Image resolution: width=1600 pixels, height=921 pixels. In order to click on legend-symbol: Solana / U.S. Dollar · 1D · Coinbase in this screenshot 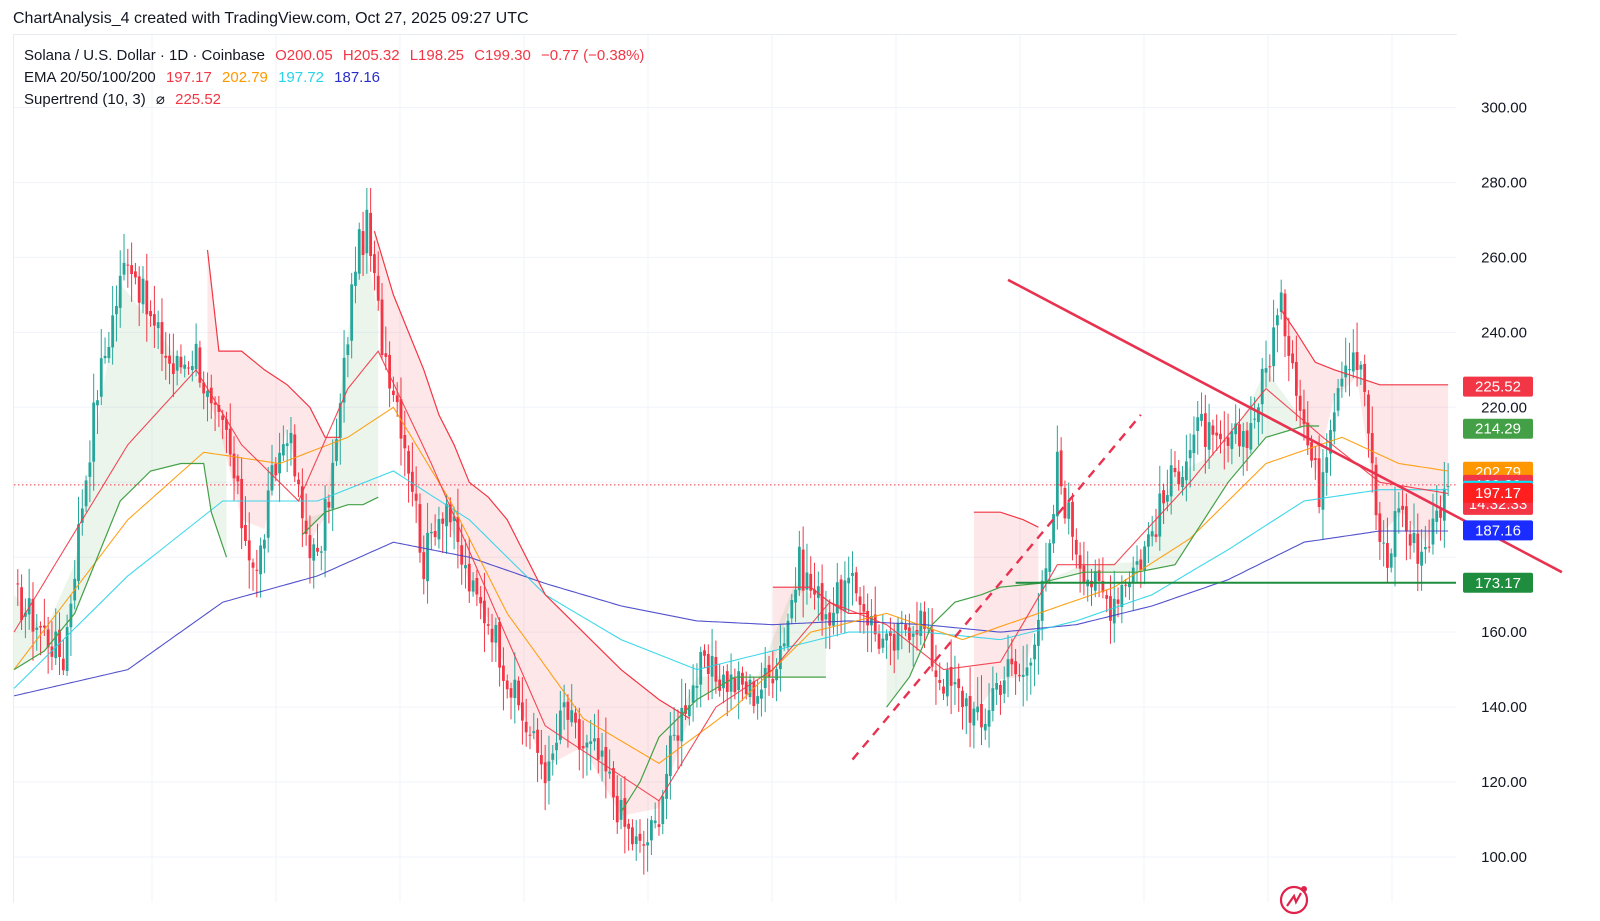, I will do `click(144, 55)`.